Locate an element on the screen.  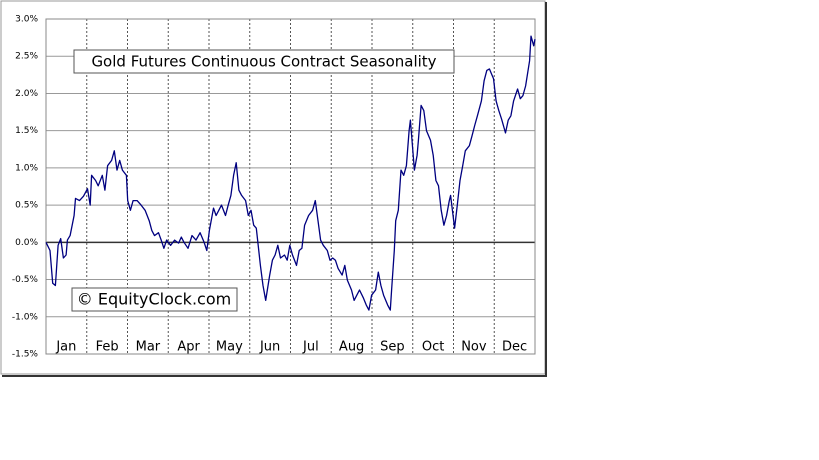
y-tick-label: 1.0% is located at coordinates (26, 168).